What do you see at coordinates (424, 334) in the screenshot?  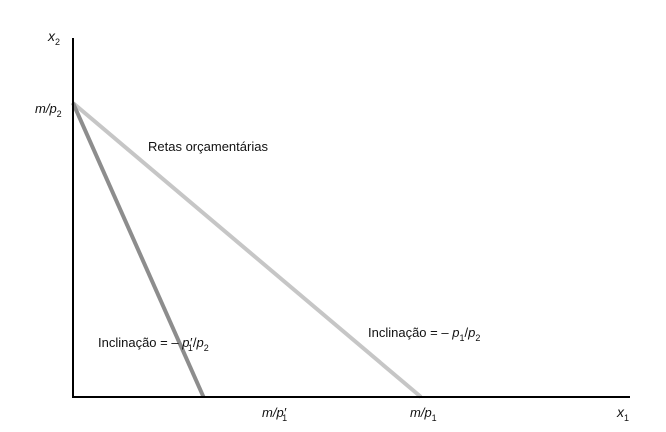 I see `slope-label-original: Inclinação = – p1/p2` at bounding box center [424, 334].